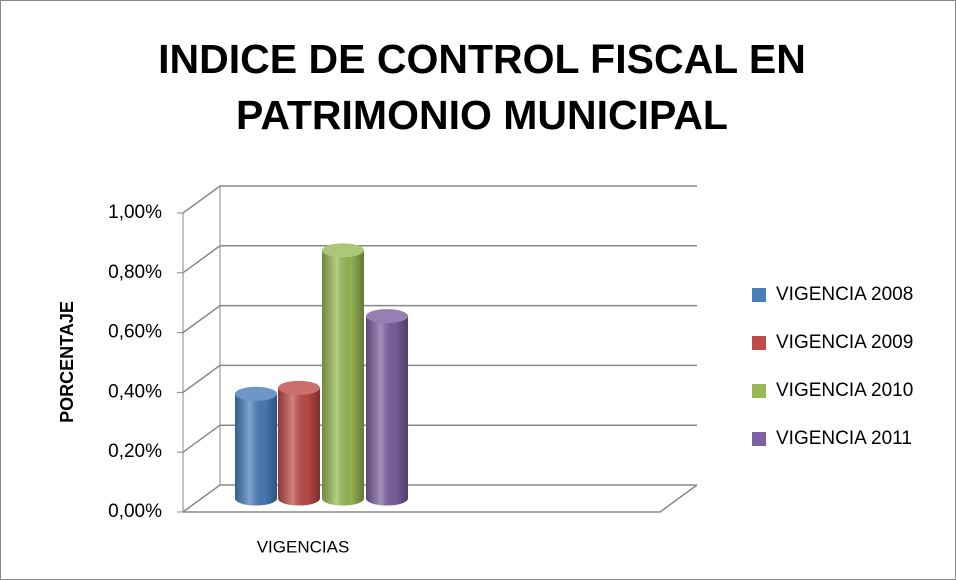 This screenshot has height=580, width=956. Describe the element at coordinates (844, 390) in the screenshot. I see `legend-label: VIGENCIA 2010` at that location.